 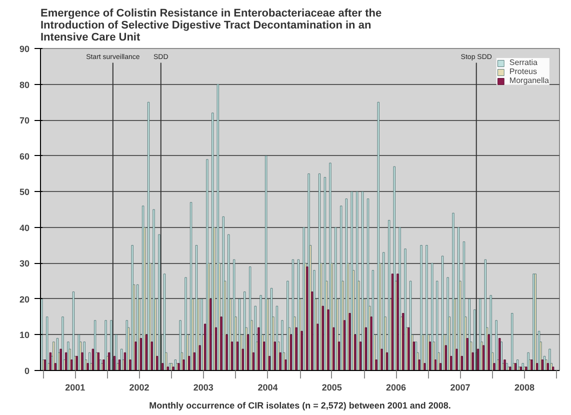 I want to click on y-tick-label: 30, so click(x=24, y=263).